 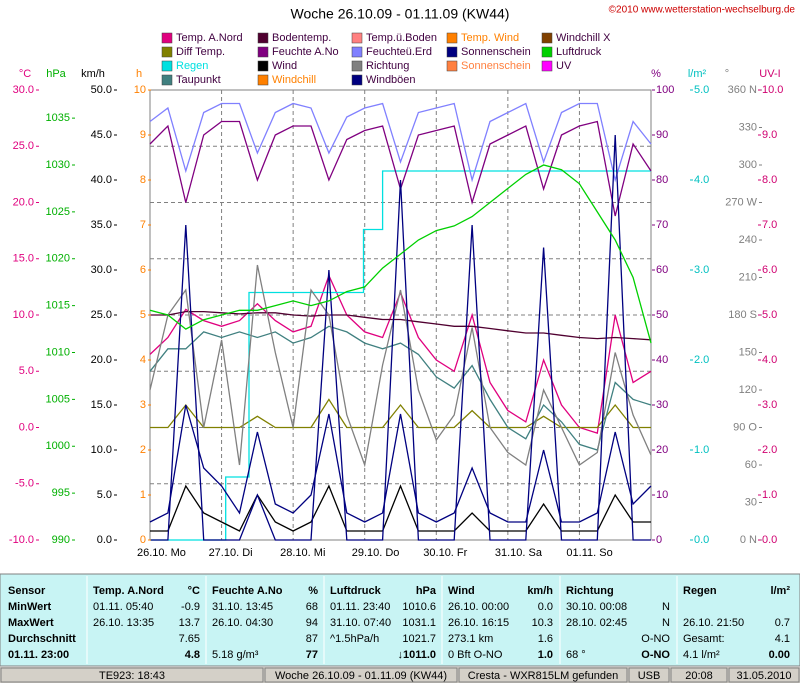 What do you see at coordinates (419, 639) in the screenshot?
I see `table-value: 1021.7` at bounding box center [419, 639].